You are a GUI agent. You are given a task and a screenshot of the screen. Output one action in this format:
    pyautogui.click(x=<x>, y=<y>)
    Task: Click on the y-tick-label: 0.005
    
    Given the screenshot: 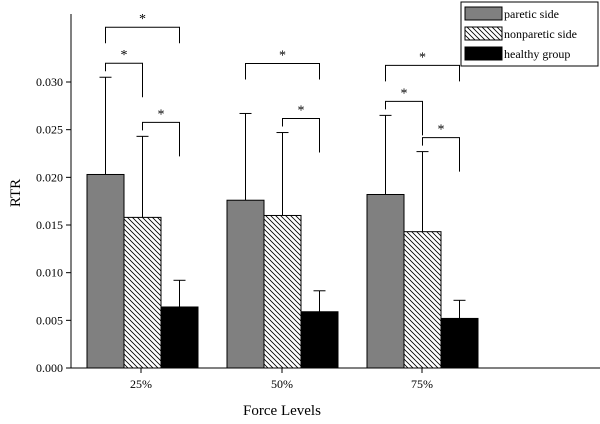 What is the action you would take?
    pyautogui.click(x=49, y=320)
    